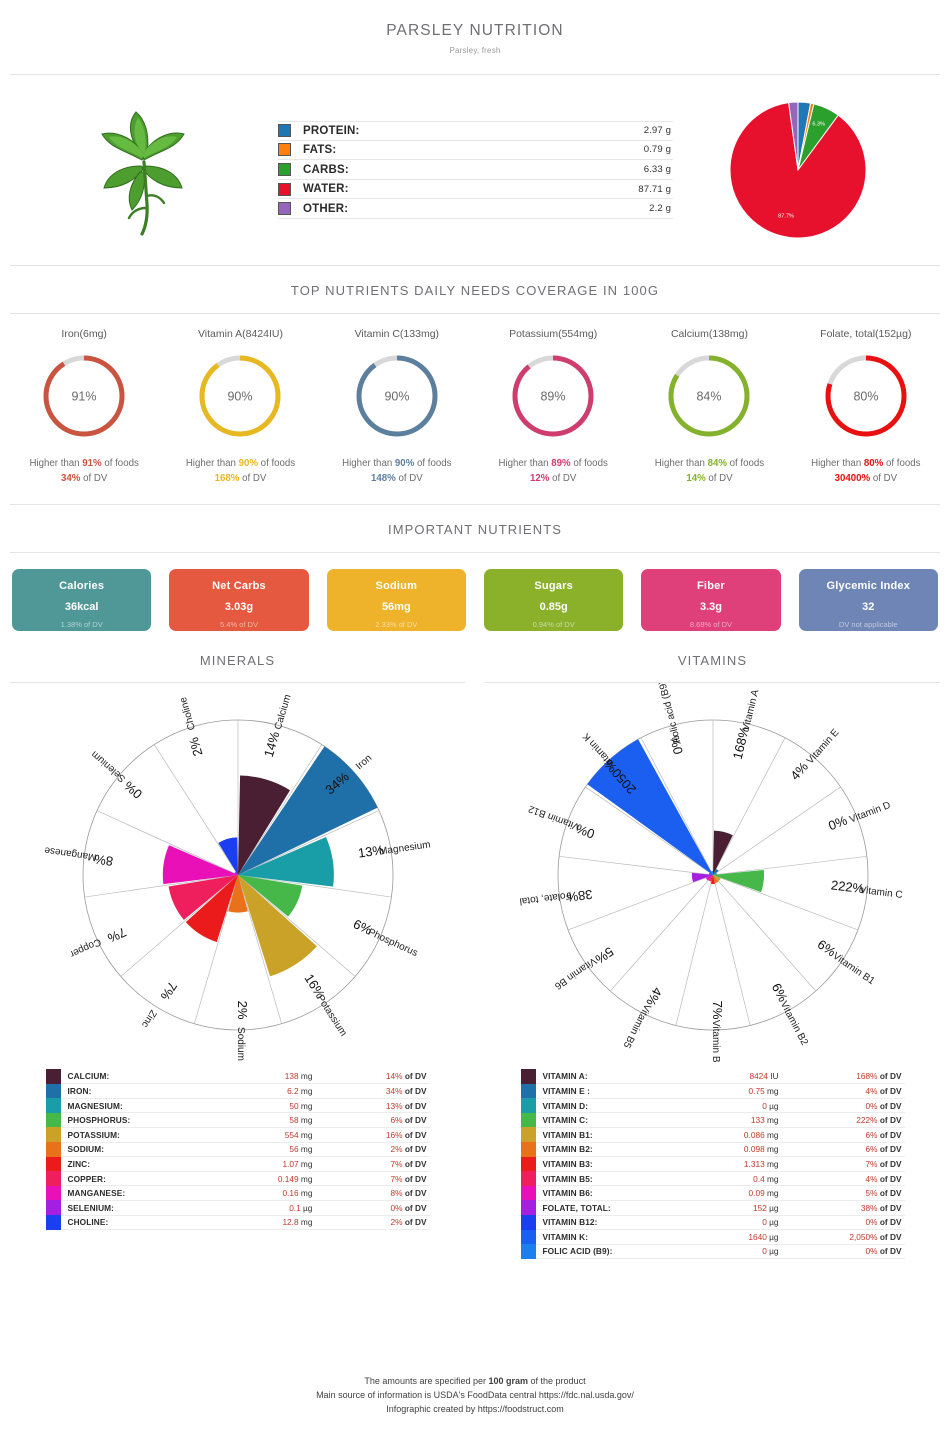 The width and height of the screenshot is (950, 1435). What do you see at coordinates (326, 208) in the screenshot?
I see `macro-label: OTHER:` at bounding box center [326, 208].